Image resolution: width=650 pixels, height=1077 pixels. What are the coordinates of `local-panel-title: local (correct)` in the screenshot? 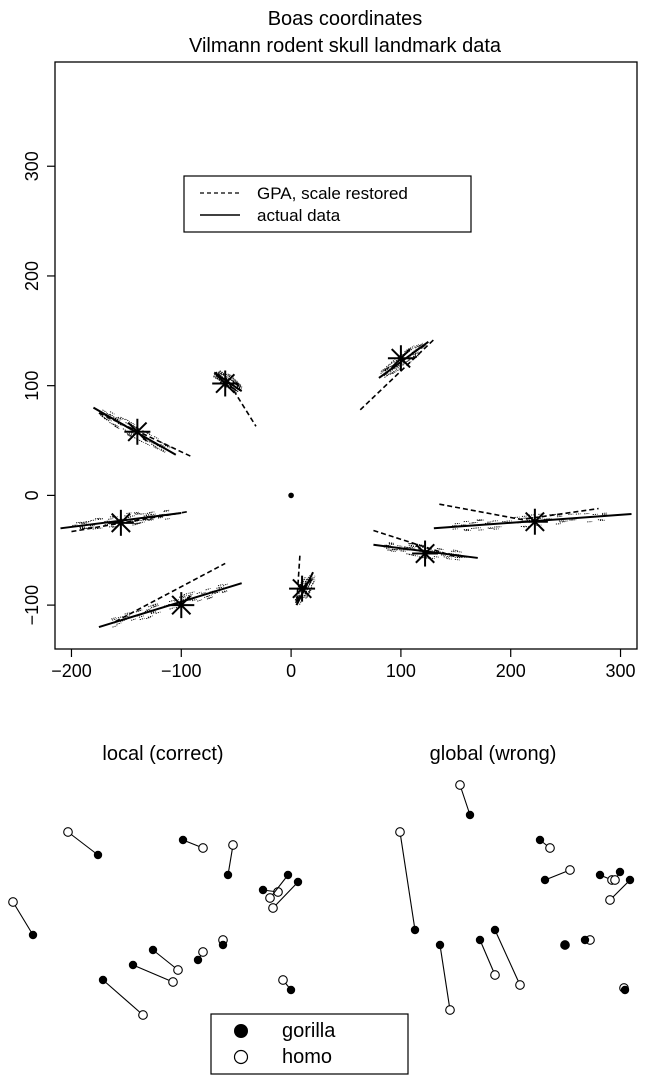 It's located at (162, 754).